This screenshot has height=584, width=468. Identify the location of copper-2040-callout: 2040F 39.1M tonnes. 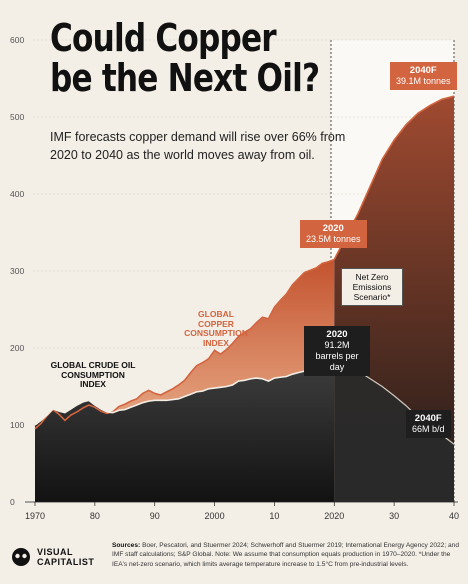
(423, 76).